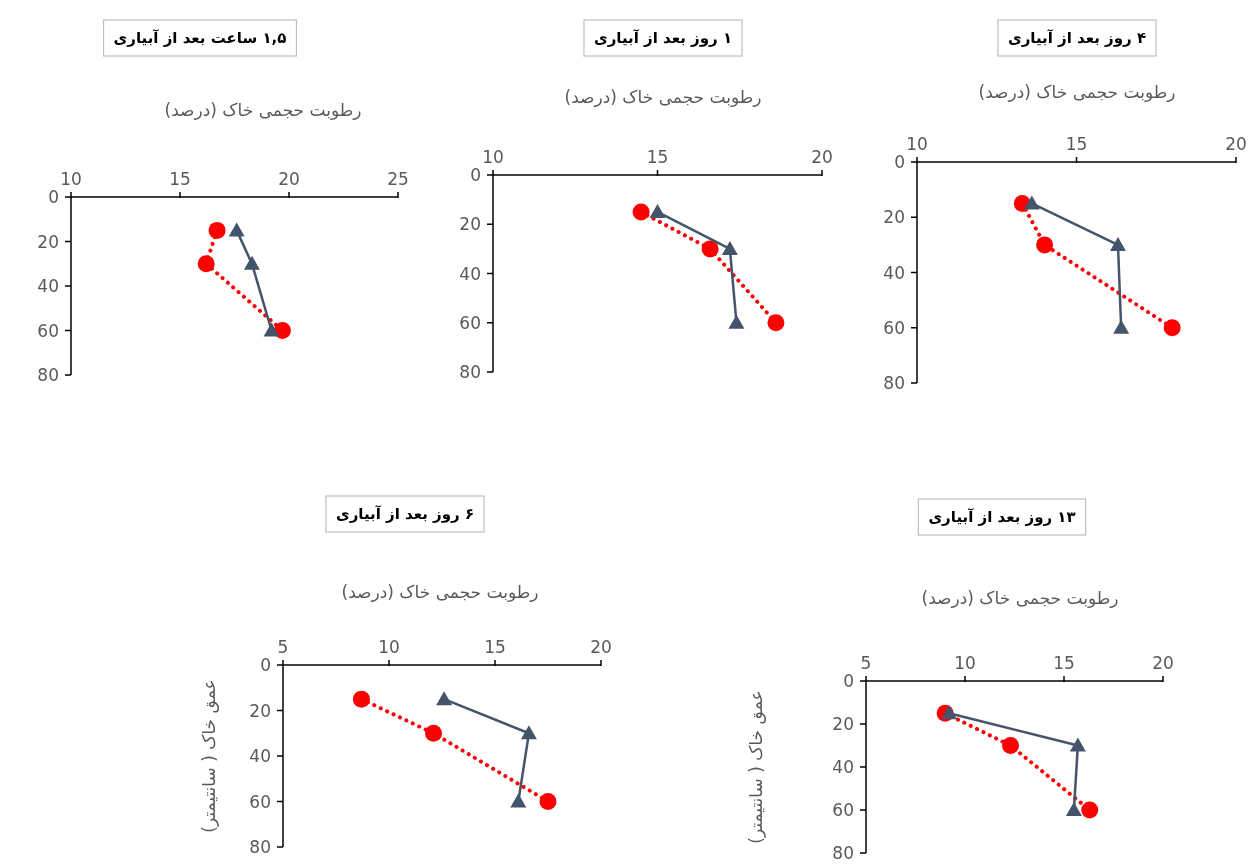  What do you see at coordinates (200, 38) in the screenshot?
I see `chart-title: ۱,۵ ساعت بعد از آبیاری` at bounding box center [200, 38].